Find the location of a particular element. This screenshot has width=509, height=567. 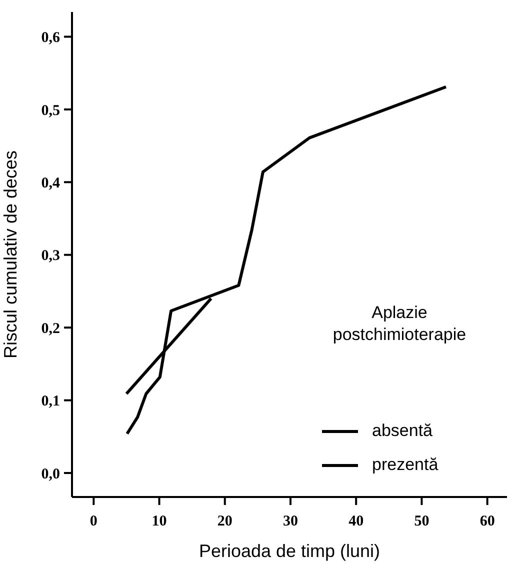

y-tick-label: 0,0 is located at coordinates (50, 474).